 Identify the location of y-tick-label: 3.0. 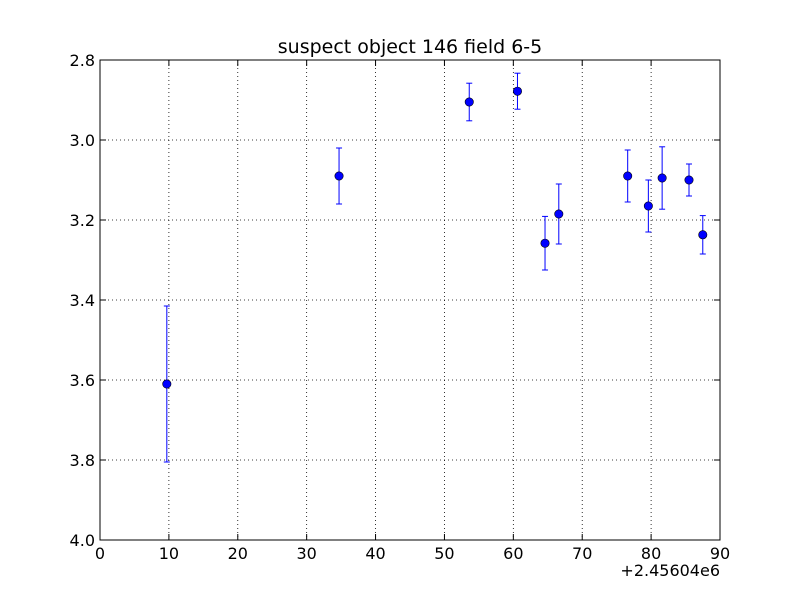
(82, 140).